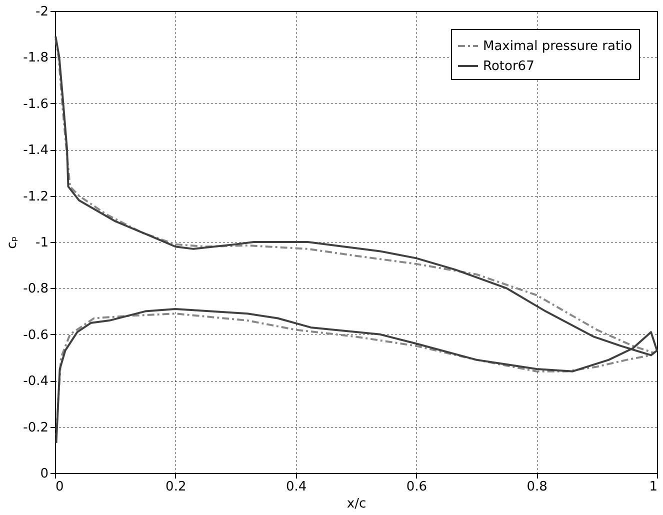 Image resolution: width=663 pixels, height=515 pixels. I want to click on legend-label: Rotor67, so click(508, 66).